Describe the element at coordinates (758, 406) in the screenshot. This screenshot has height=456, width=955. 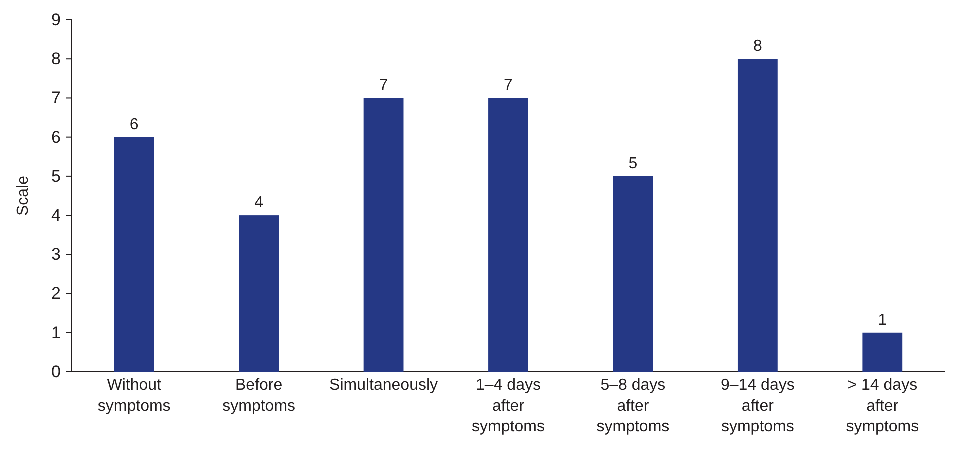
I see `x-tick-label: 9–14 days after symptoms` at that location.